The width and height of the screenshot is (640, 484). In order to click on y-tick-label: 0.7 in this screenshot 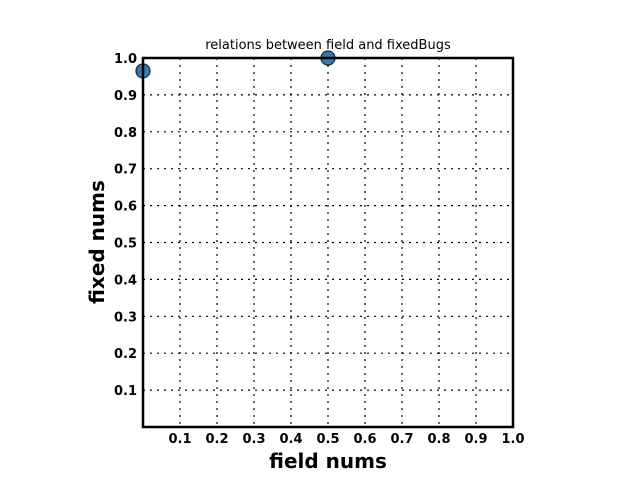, I will do `click(125, 170)`.